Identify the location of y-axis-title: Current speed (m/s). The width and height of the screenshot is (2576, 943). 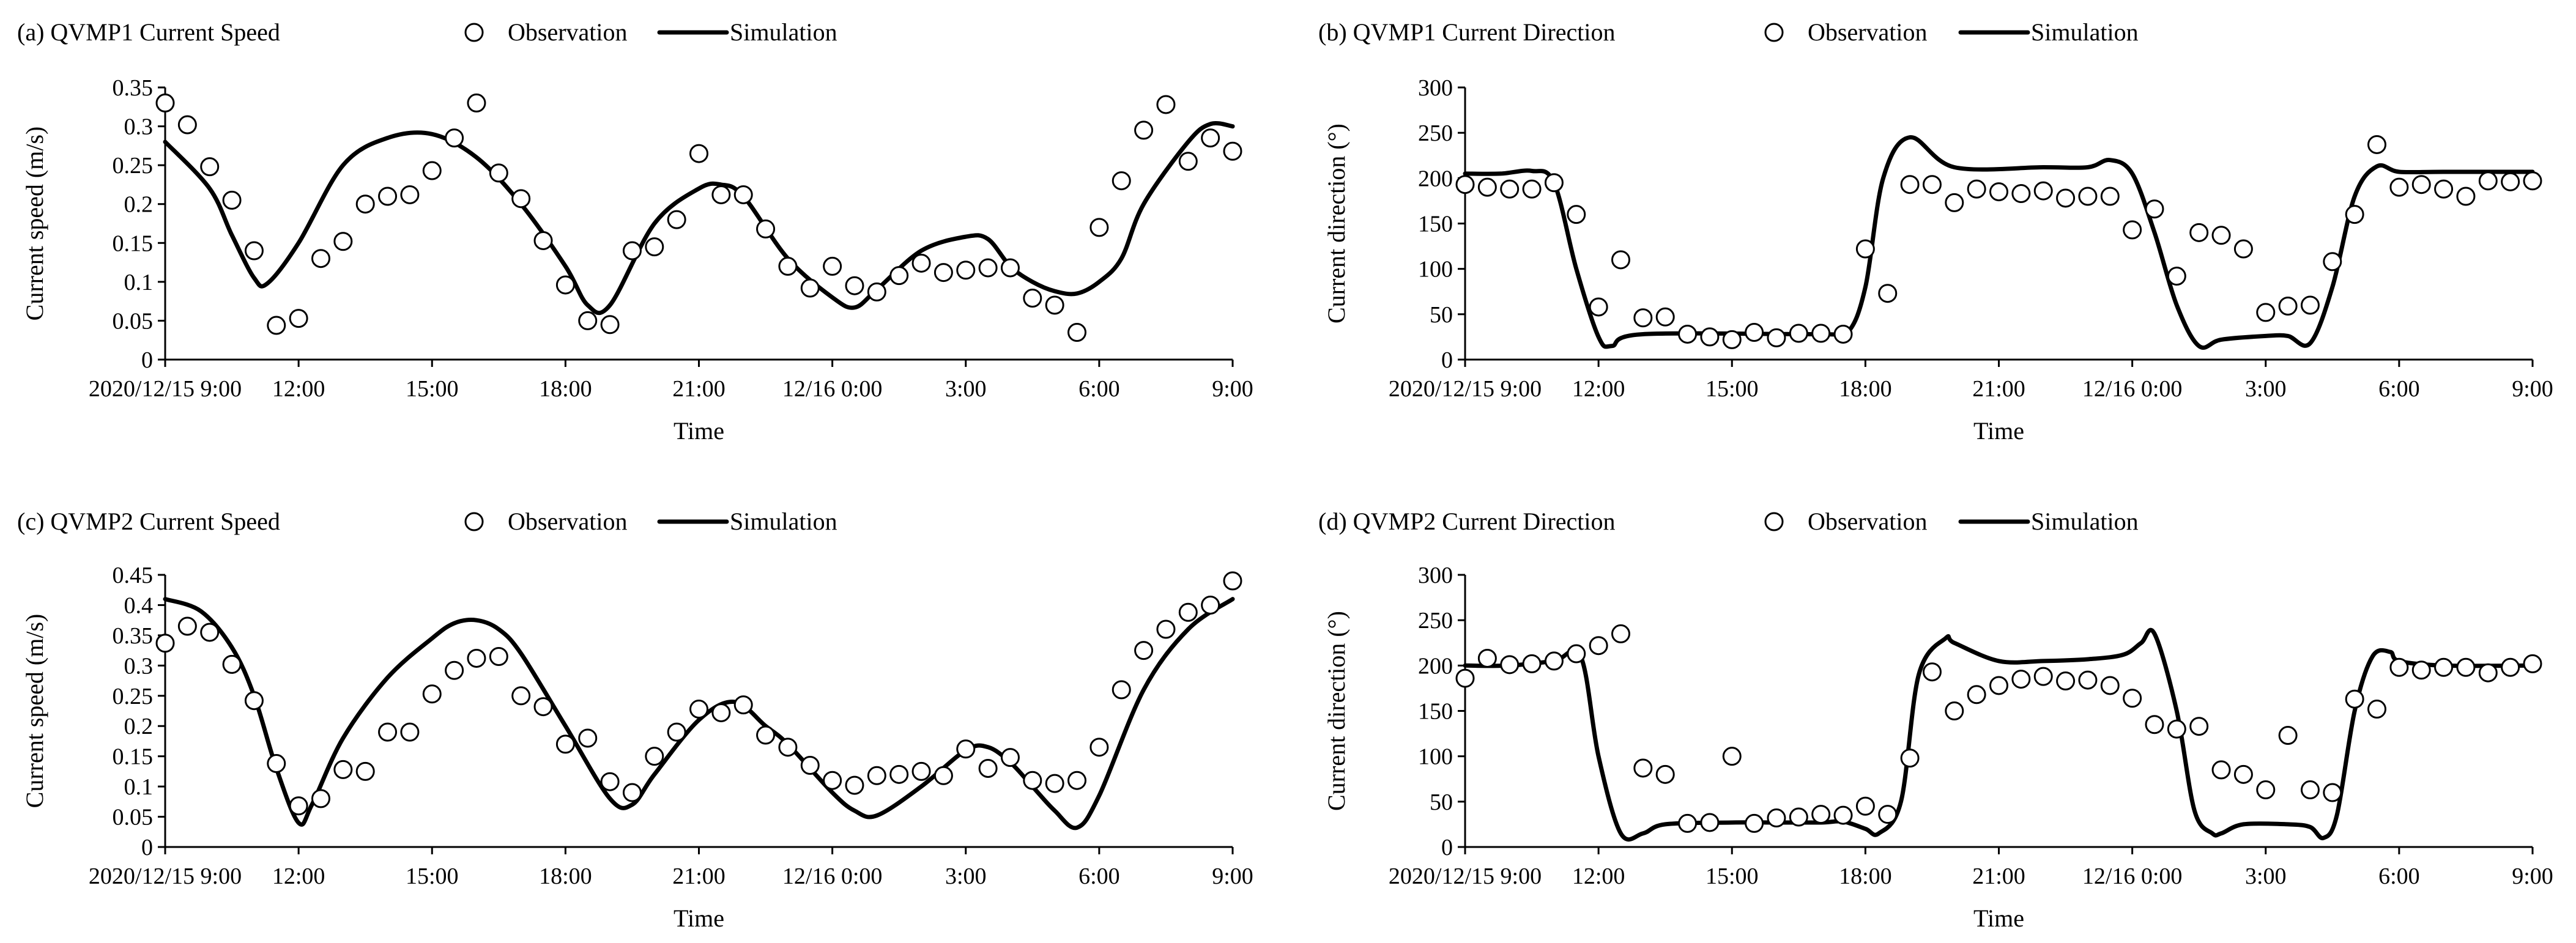
(34, 224).